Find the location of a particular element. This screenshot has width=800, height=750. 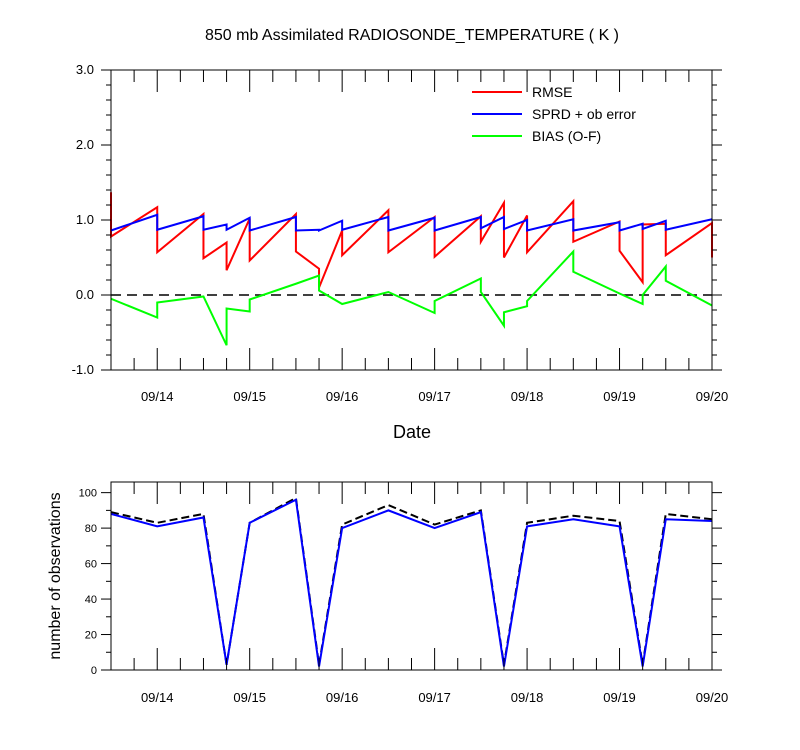

y-tick-label: 0.0 is located at coordinates (85, 294).